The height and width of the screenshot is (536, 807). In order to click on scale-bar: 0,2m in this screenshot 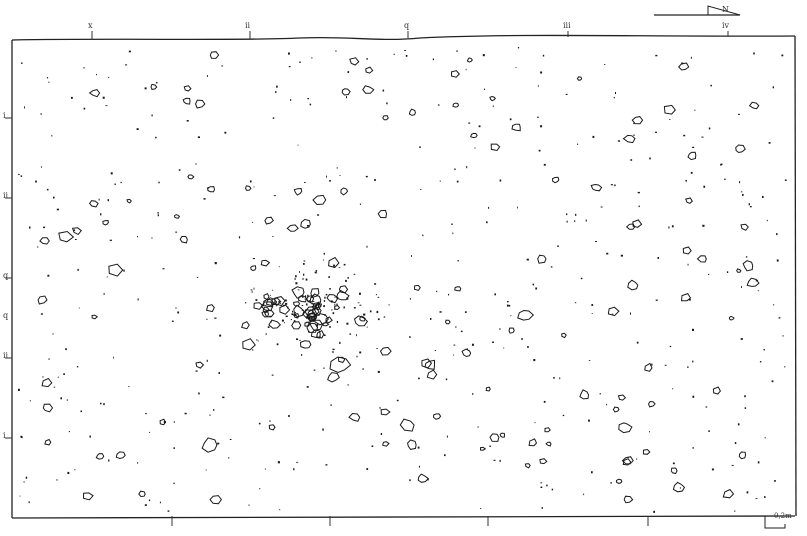, I will do `click(781, 522)`.